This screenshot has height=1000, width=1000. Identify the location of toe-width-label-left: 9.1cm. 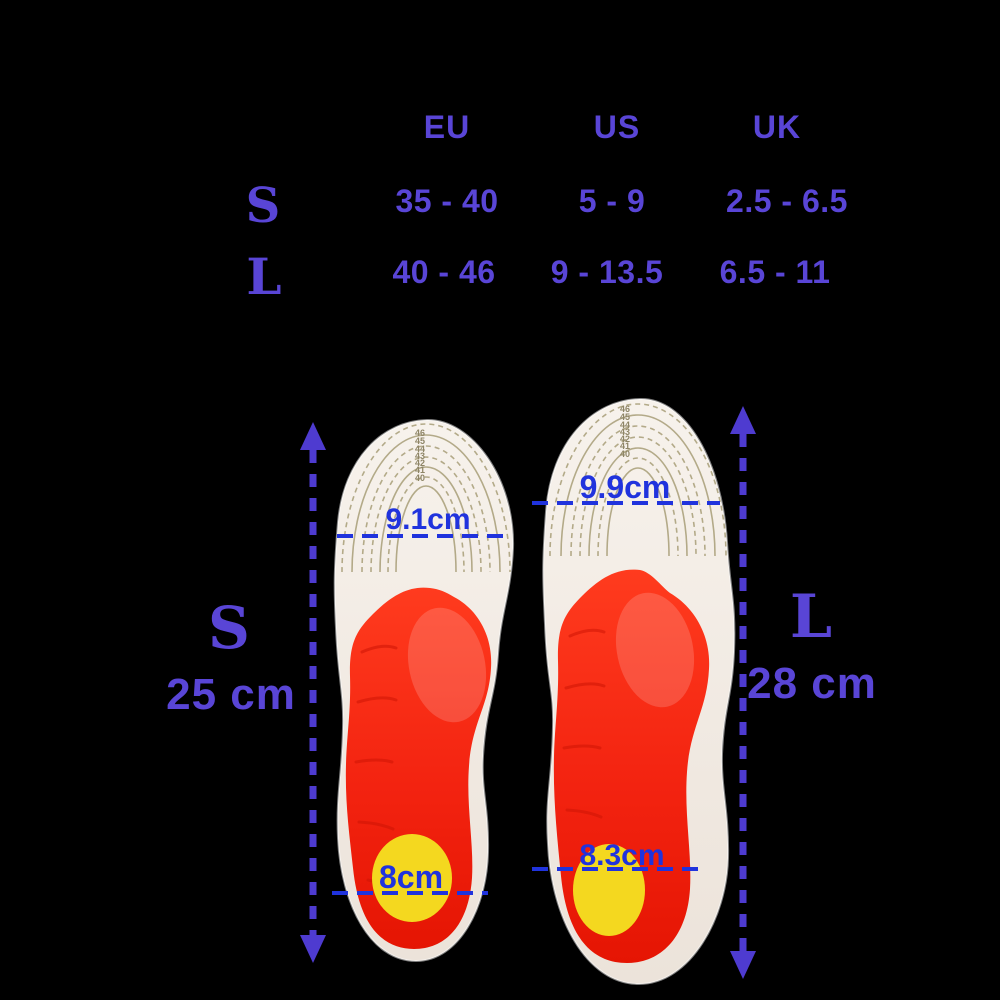
(428, 519).